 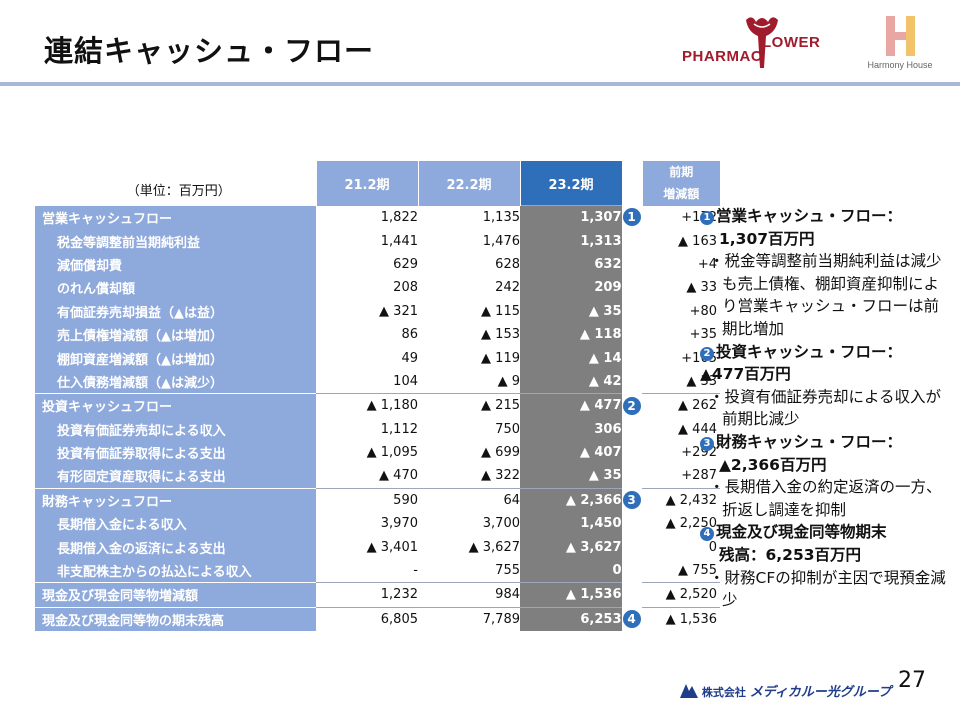 What do you see at coordinates (494, 547) in the screenshot?
I see `value-22-2: ▲ 3,627` at bounding box center [494, 547].